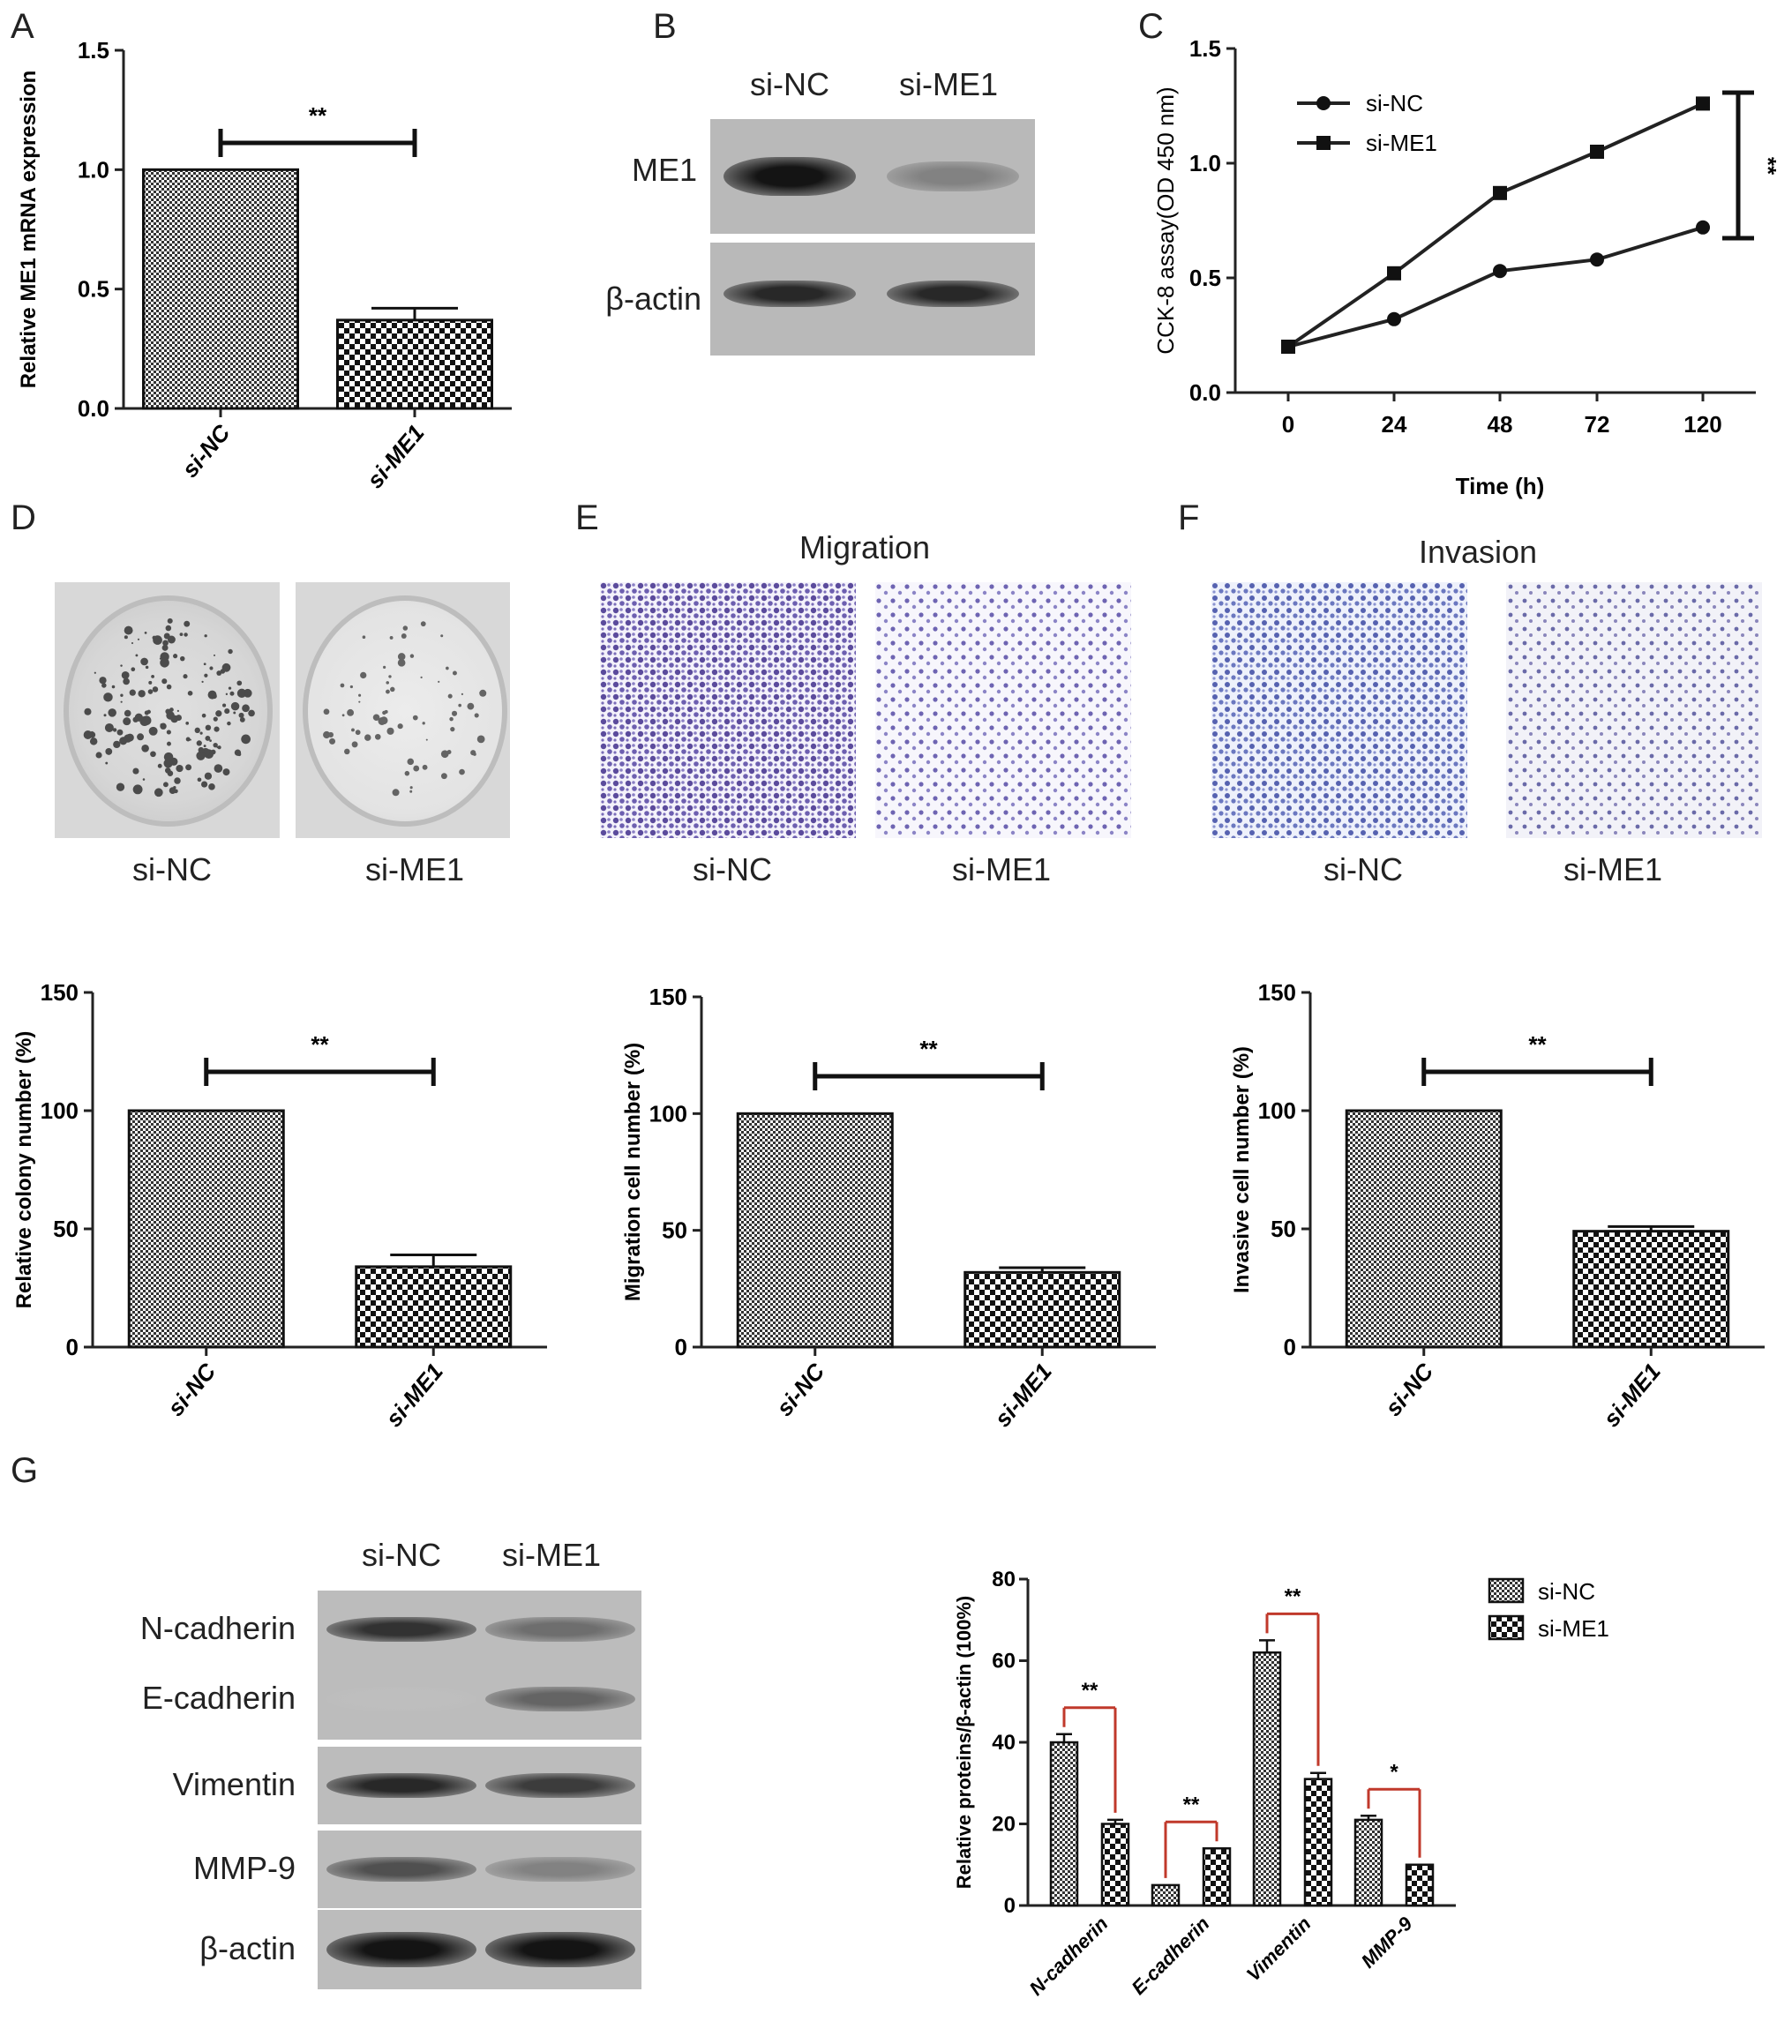 This screenshot has height=2044, width=1792. Describe the element at coordinates (964, 1743) in the screenshot. I see `y-axis-label: Relative proteins/β-actin (100%)` at that location.